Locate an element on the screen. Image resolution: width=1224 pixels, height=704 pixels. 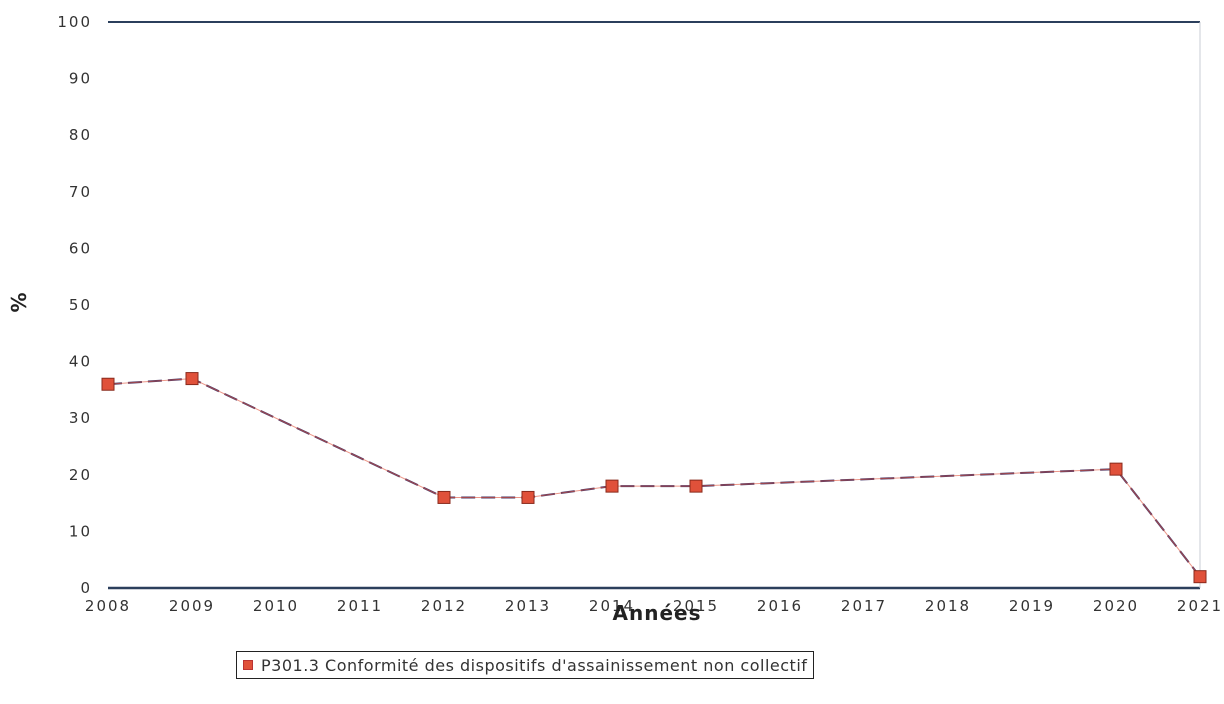
x-tick-label: 2016 is located at coordinates (780, 606).